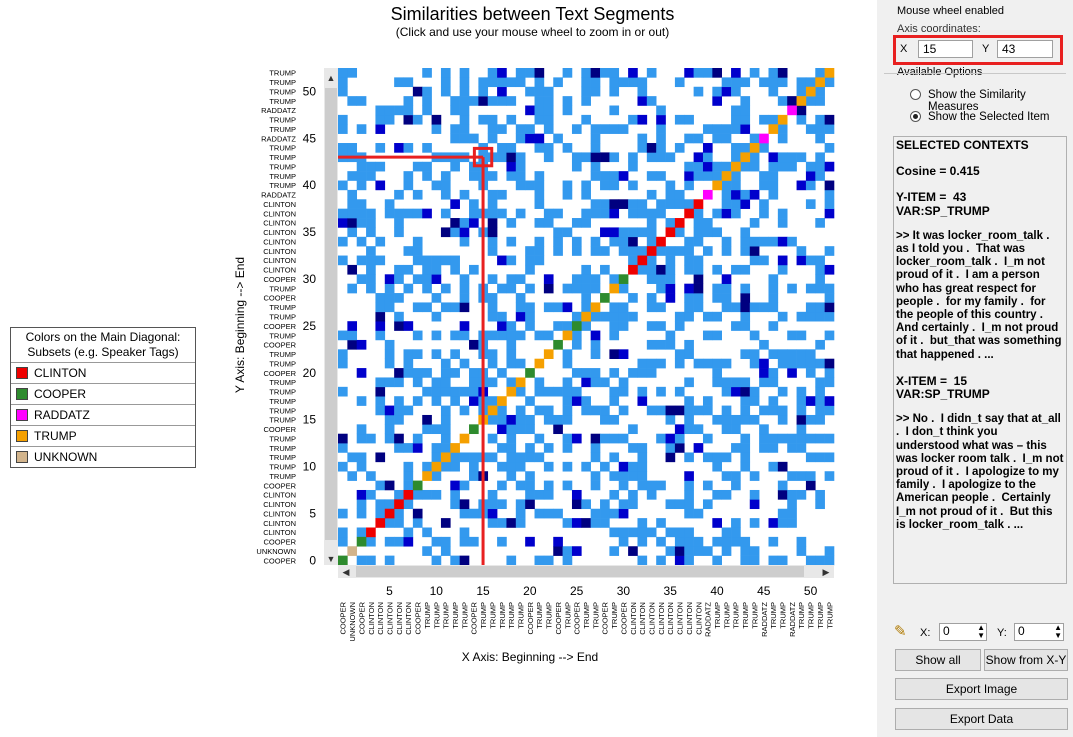  What do you see at coordinates (963, 632) in the screenshot?
I see `spin-x-input: 0 ▲ ▼` at bounding box center [963, 632].